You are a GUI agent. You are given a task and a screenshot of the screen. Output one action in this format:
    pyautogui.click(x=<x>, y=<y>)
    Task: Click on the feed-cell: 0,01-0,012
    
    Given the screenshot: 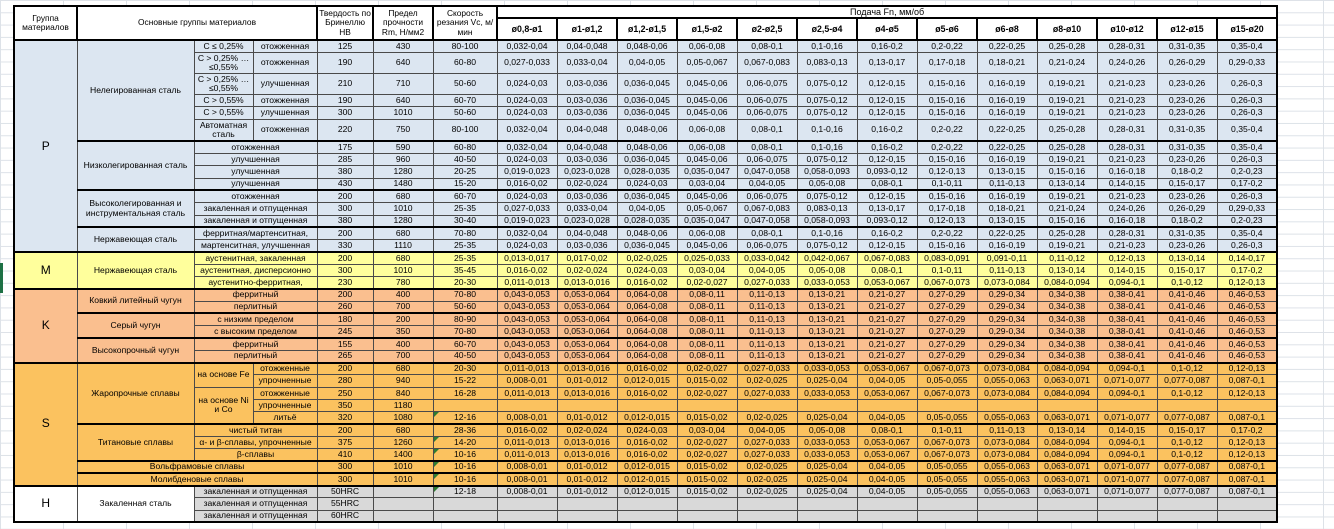 What is the action you would take?
    pyautogui.click(x=587, y=466)
    